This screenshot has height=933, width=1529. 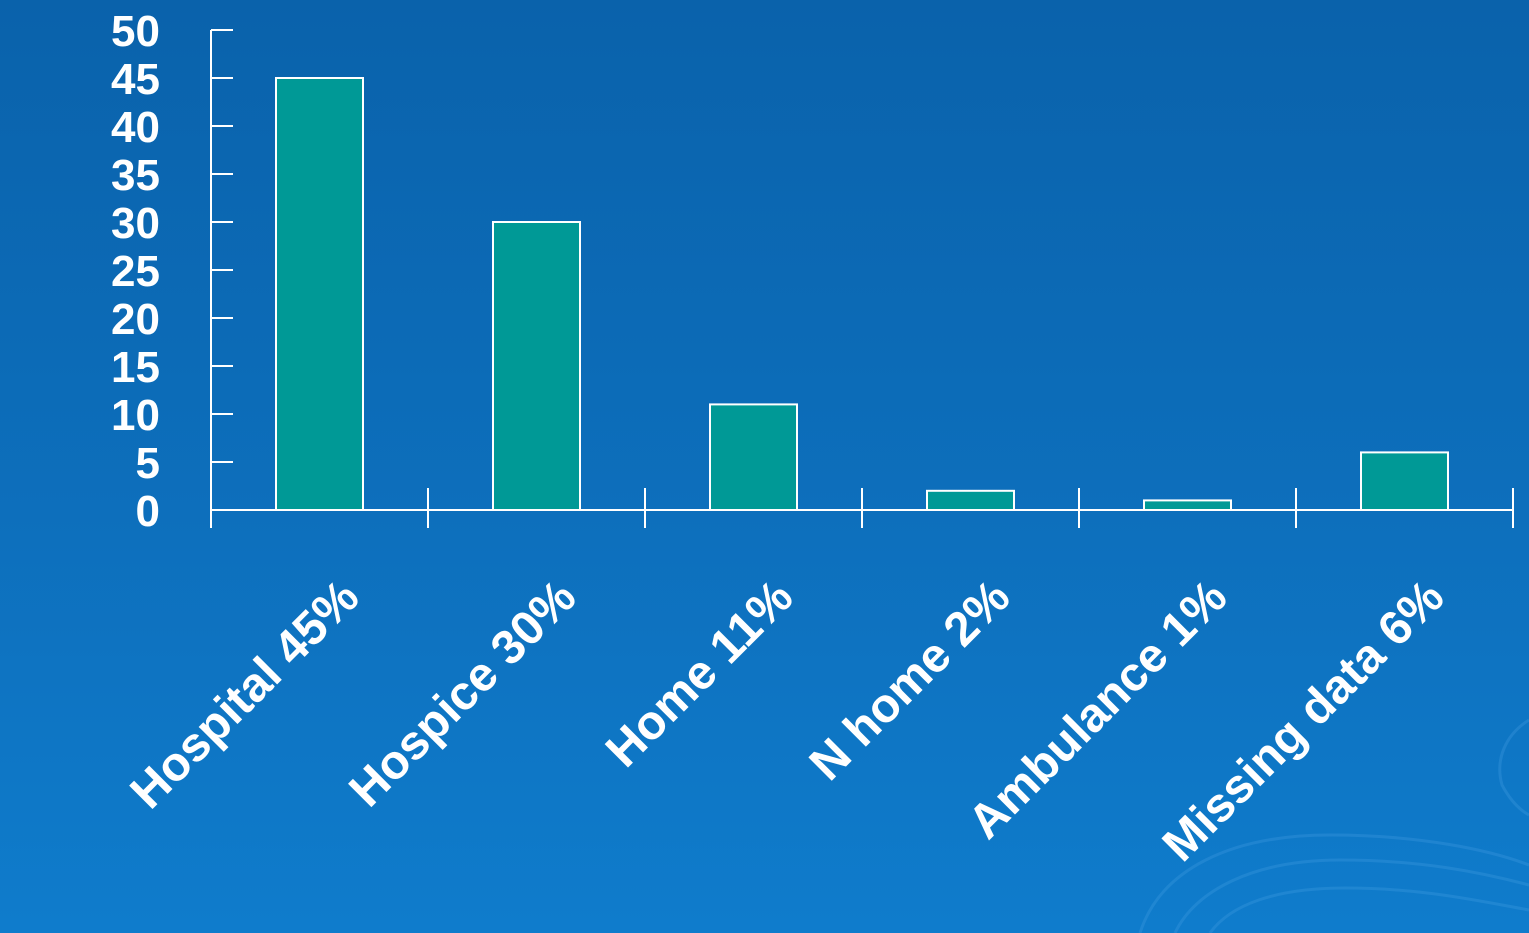 I want to click on decorative-swirl, so click(x=1333, y=825).